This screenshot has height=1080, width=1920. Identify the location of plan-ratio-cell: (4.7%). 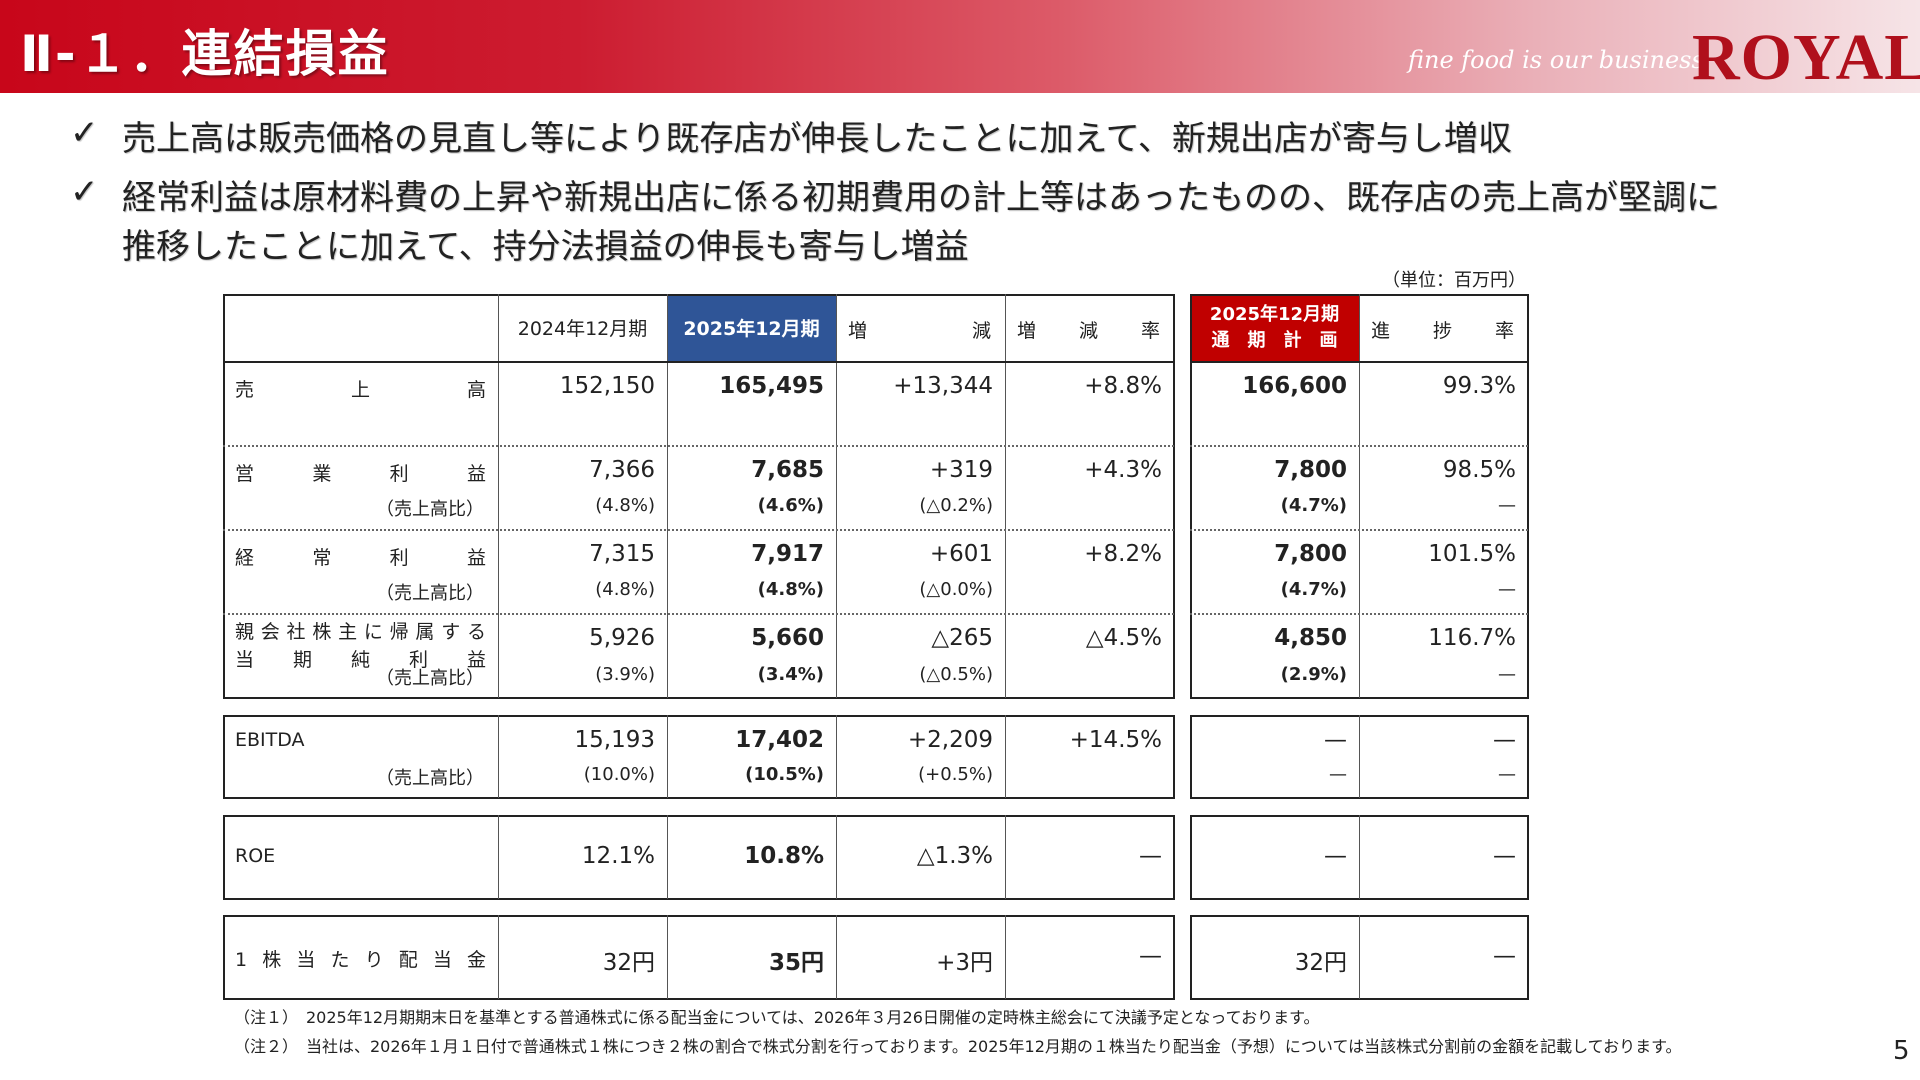
(1313, 589).